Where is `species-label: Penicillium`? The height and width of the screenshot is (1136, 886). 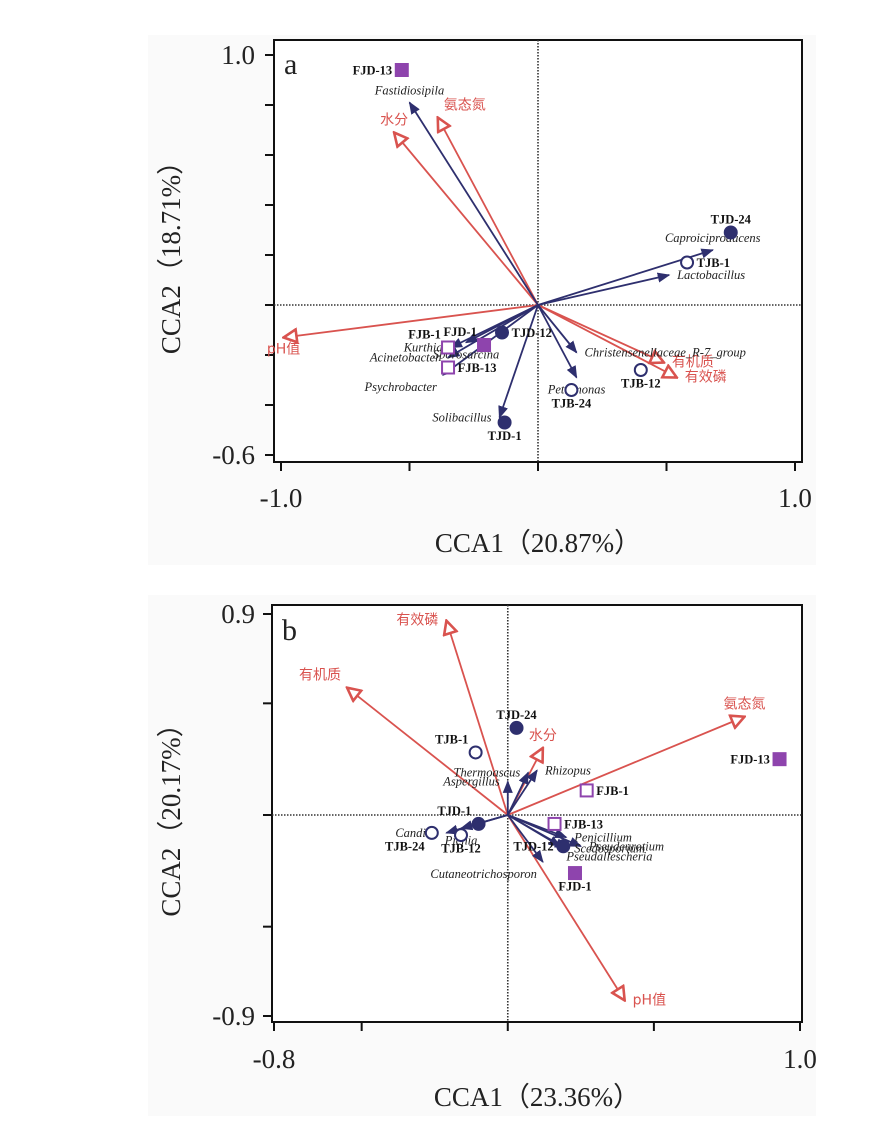
species-label: Penicillium is located at coordinates (602, 837).